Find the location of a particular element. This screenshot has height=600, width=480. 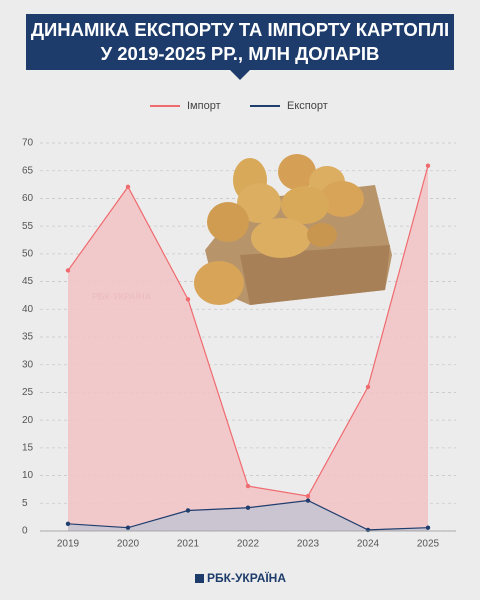

x-tick-label: 2025 is located at coordinates (428, 544).